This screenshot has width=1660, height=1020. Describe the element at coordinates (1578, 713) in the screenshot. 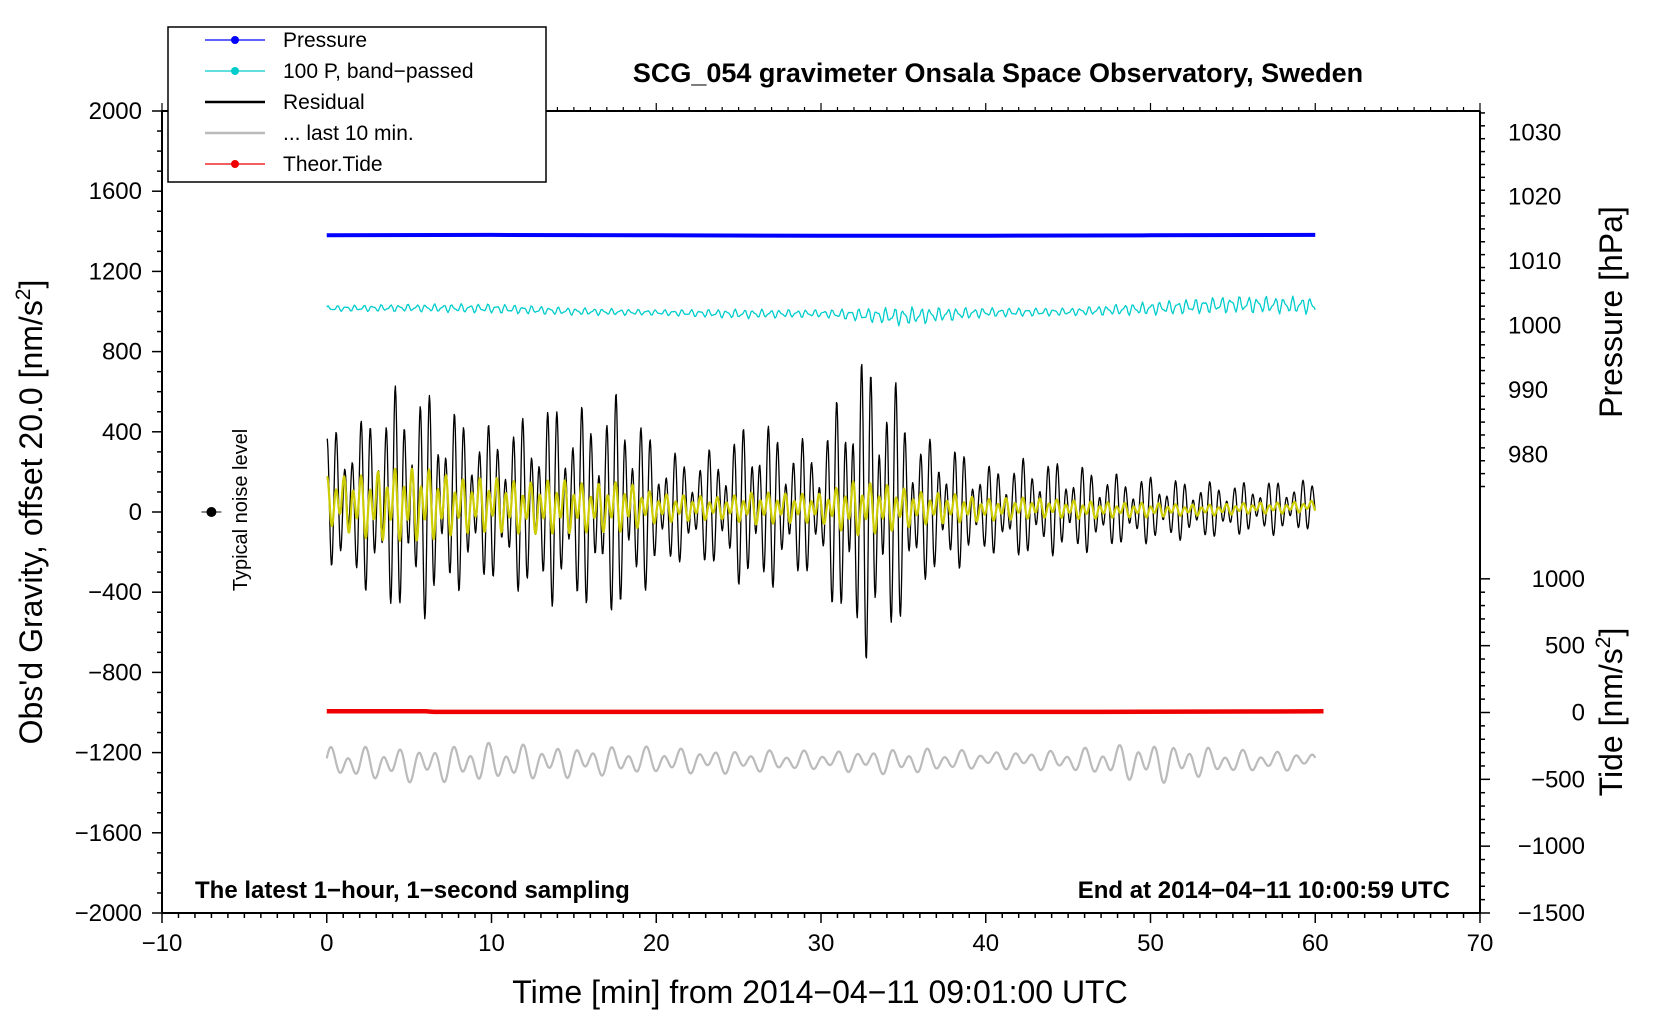

I see `tide-tick-label: 0` at that location.